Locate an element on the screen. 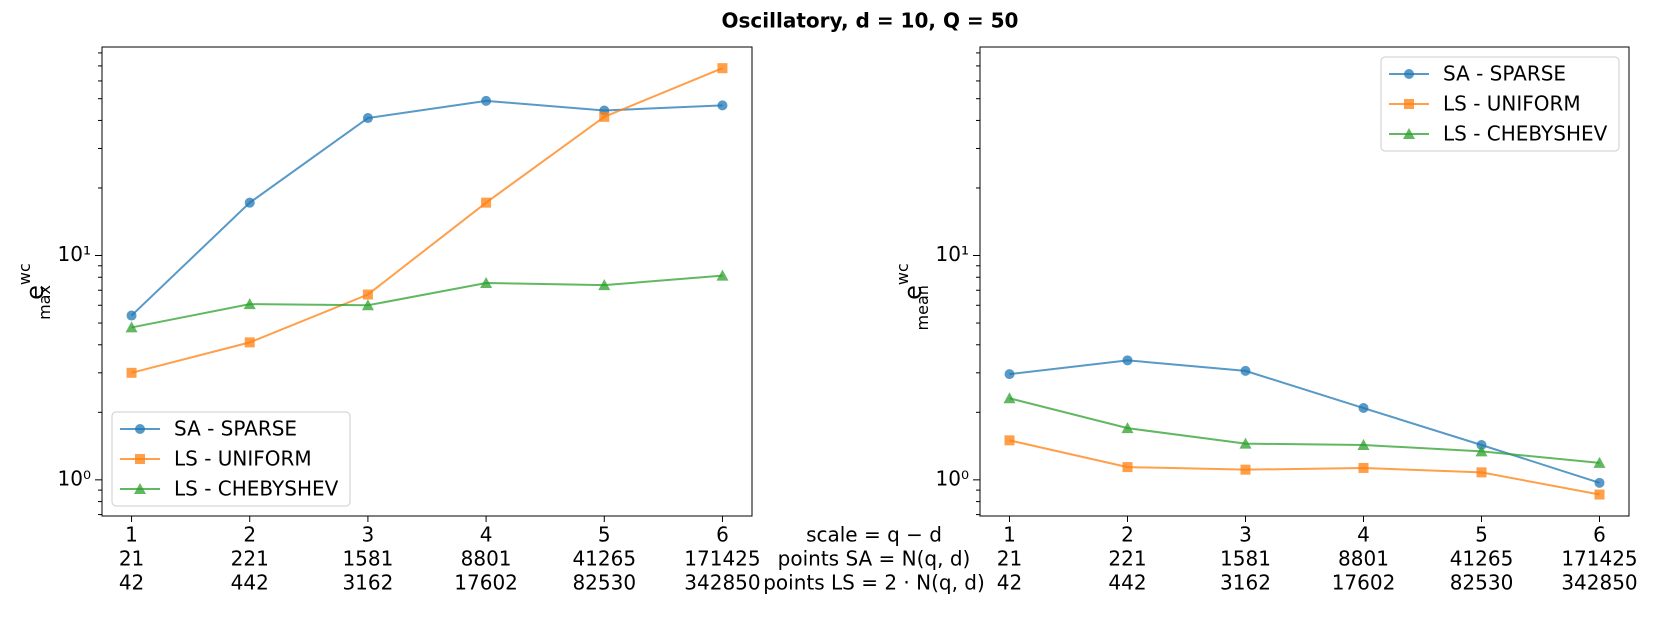  legend-label: SA - SPARSE is located at coordinates (1504, 74).